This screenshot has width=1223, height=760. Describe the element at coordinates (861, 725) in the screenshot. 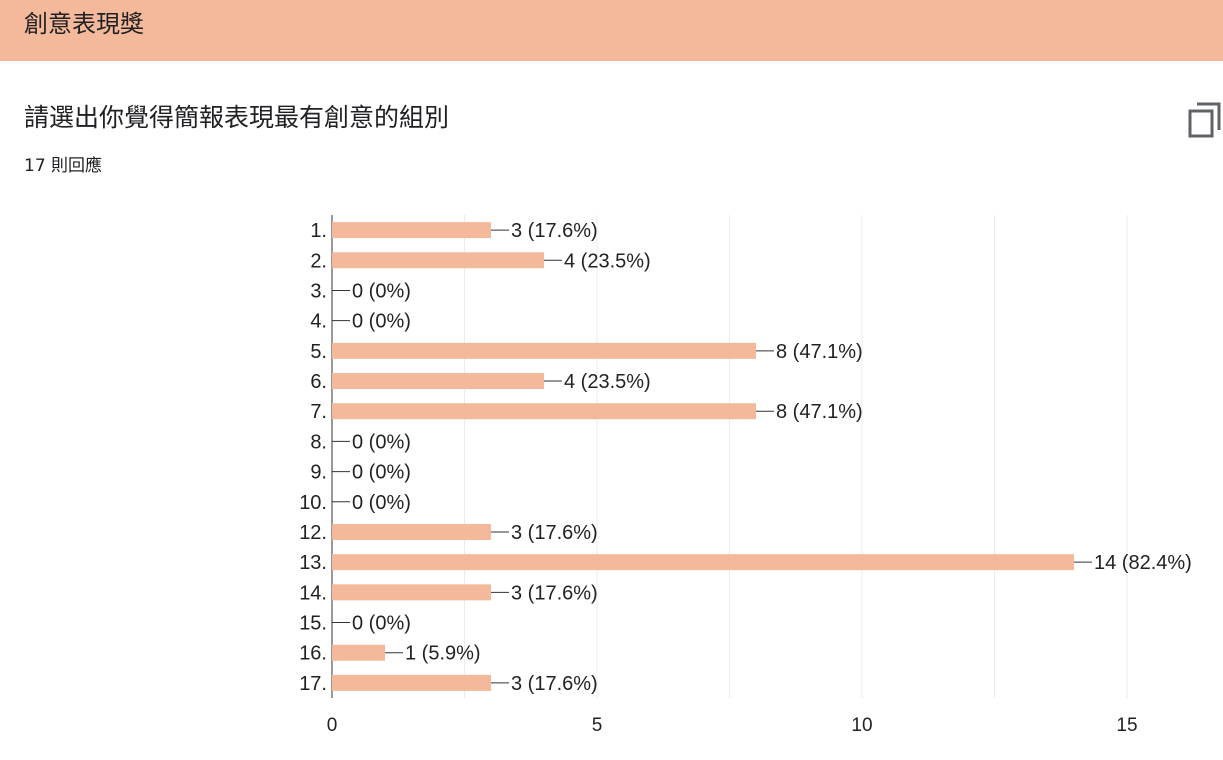

I see `x-tick-label: 10` at that location.